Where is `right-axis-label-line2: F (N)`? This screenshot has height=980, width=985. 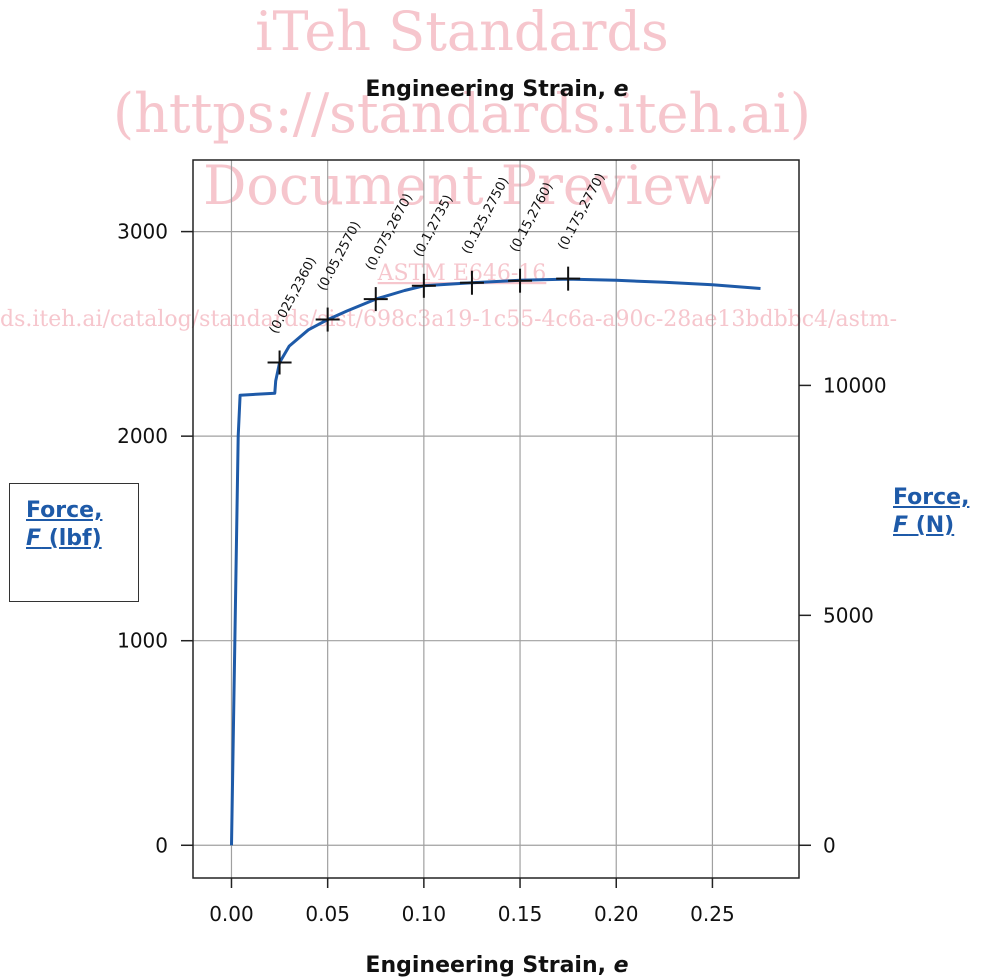
right-axis-label-line2: F (N) is located at coordinates (931, 526).